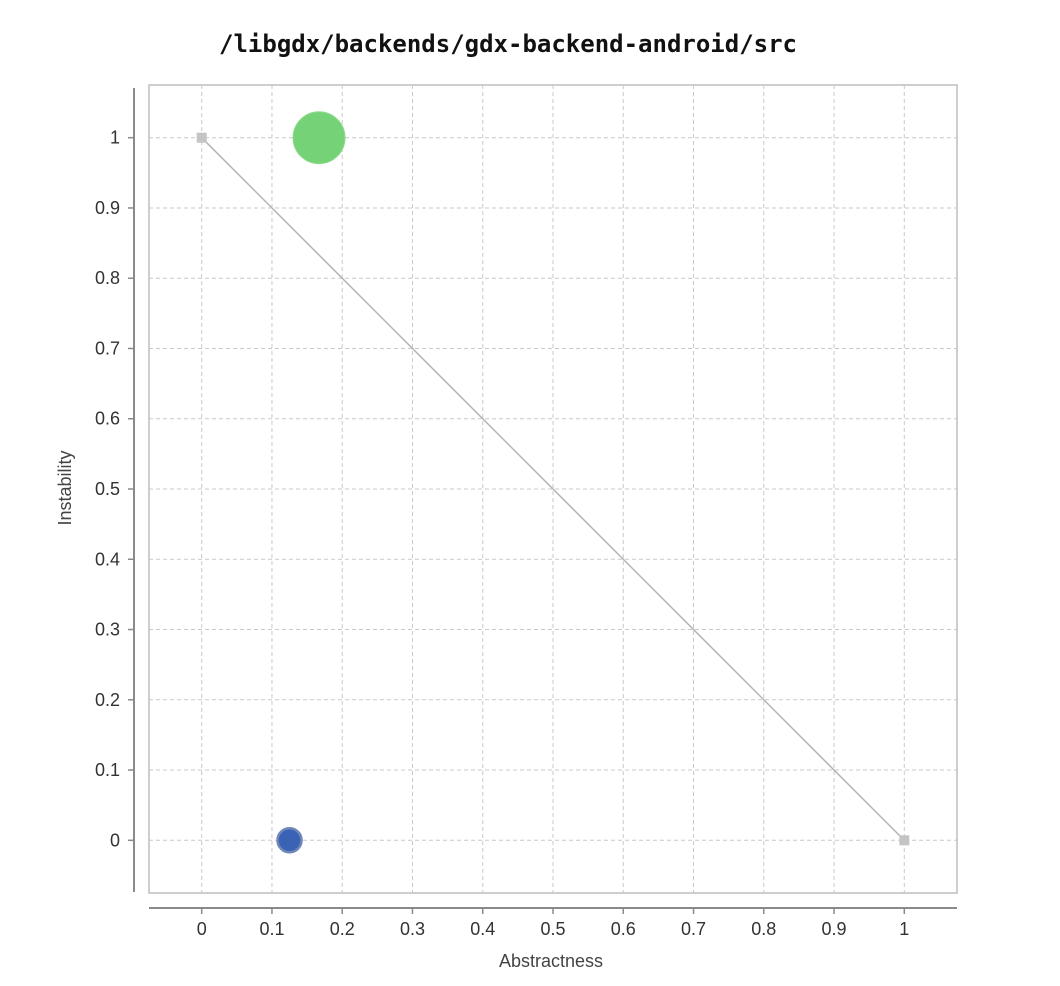 The image size is (1060, 986). I want to click on chart-title: /libgdx/backends/gdx-backend-android/src, so click(508, 44).